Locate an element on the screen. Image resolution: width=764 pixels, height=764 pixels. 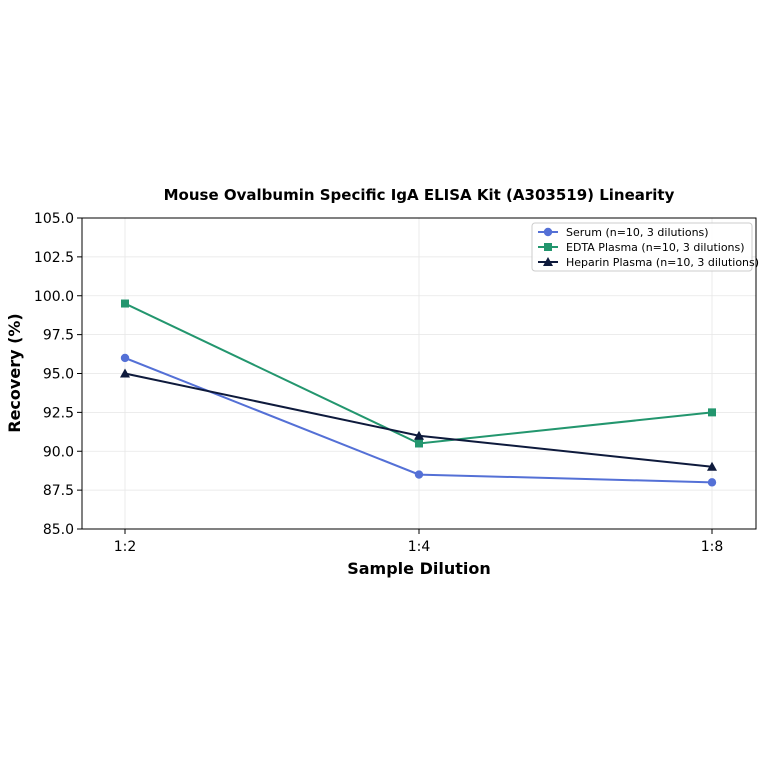
legend-label: EDTA Plasma (n=10, 3 dilutions) is located at coordinates (655, 247).